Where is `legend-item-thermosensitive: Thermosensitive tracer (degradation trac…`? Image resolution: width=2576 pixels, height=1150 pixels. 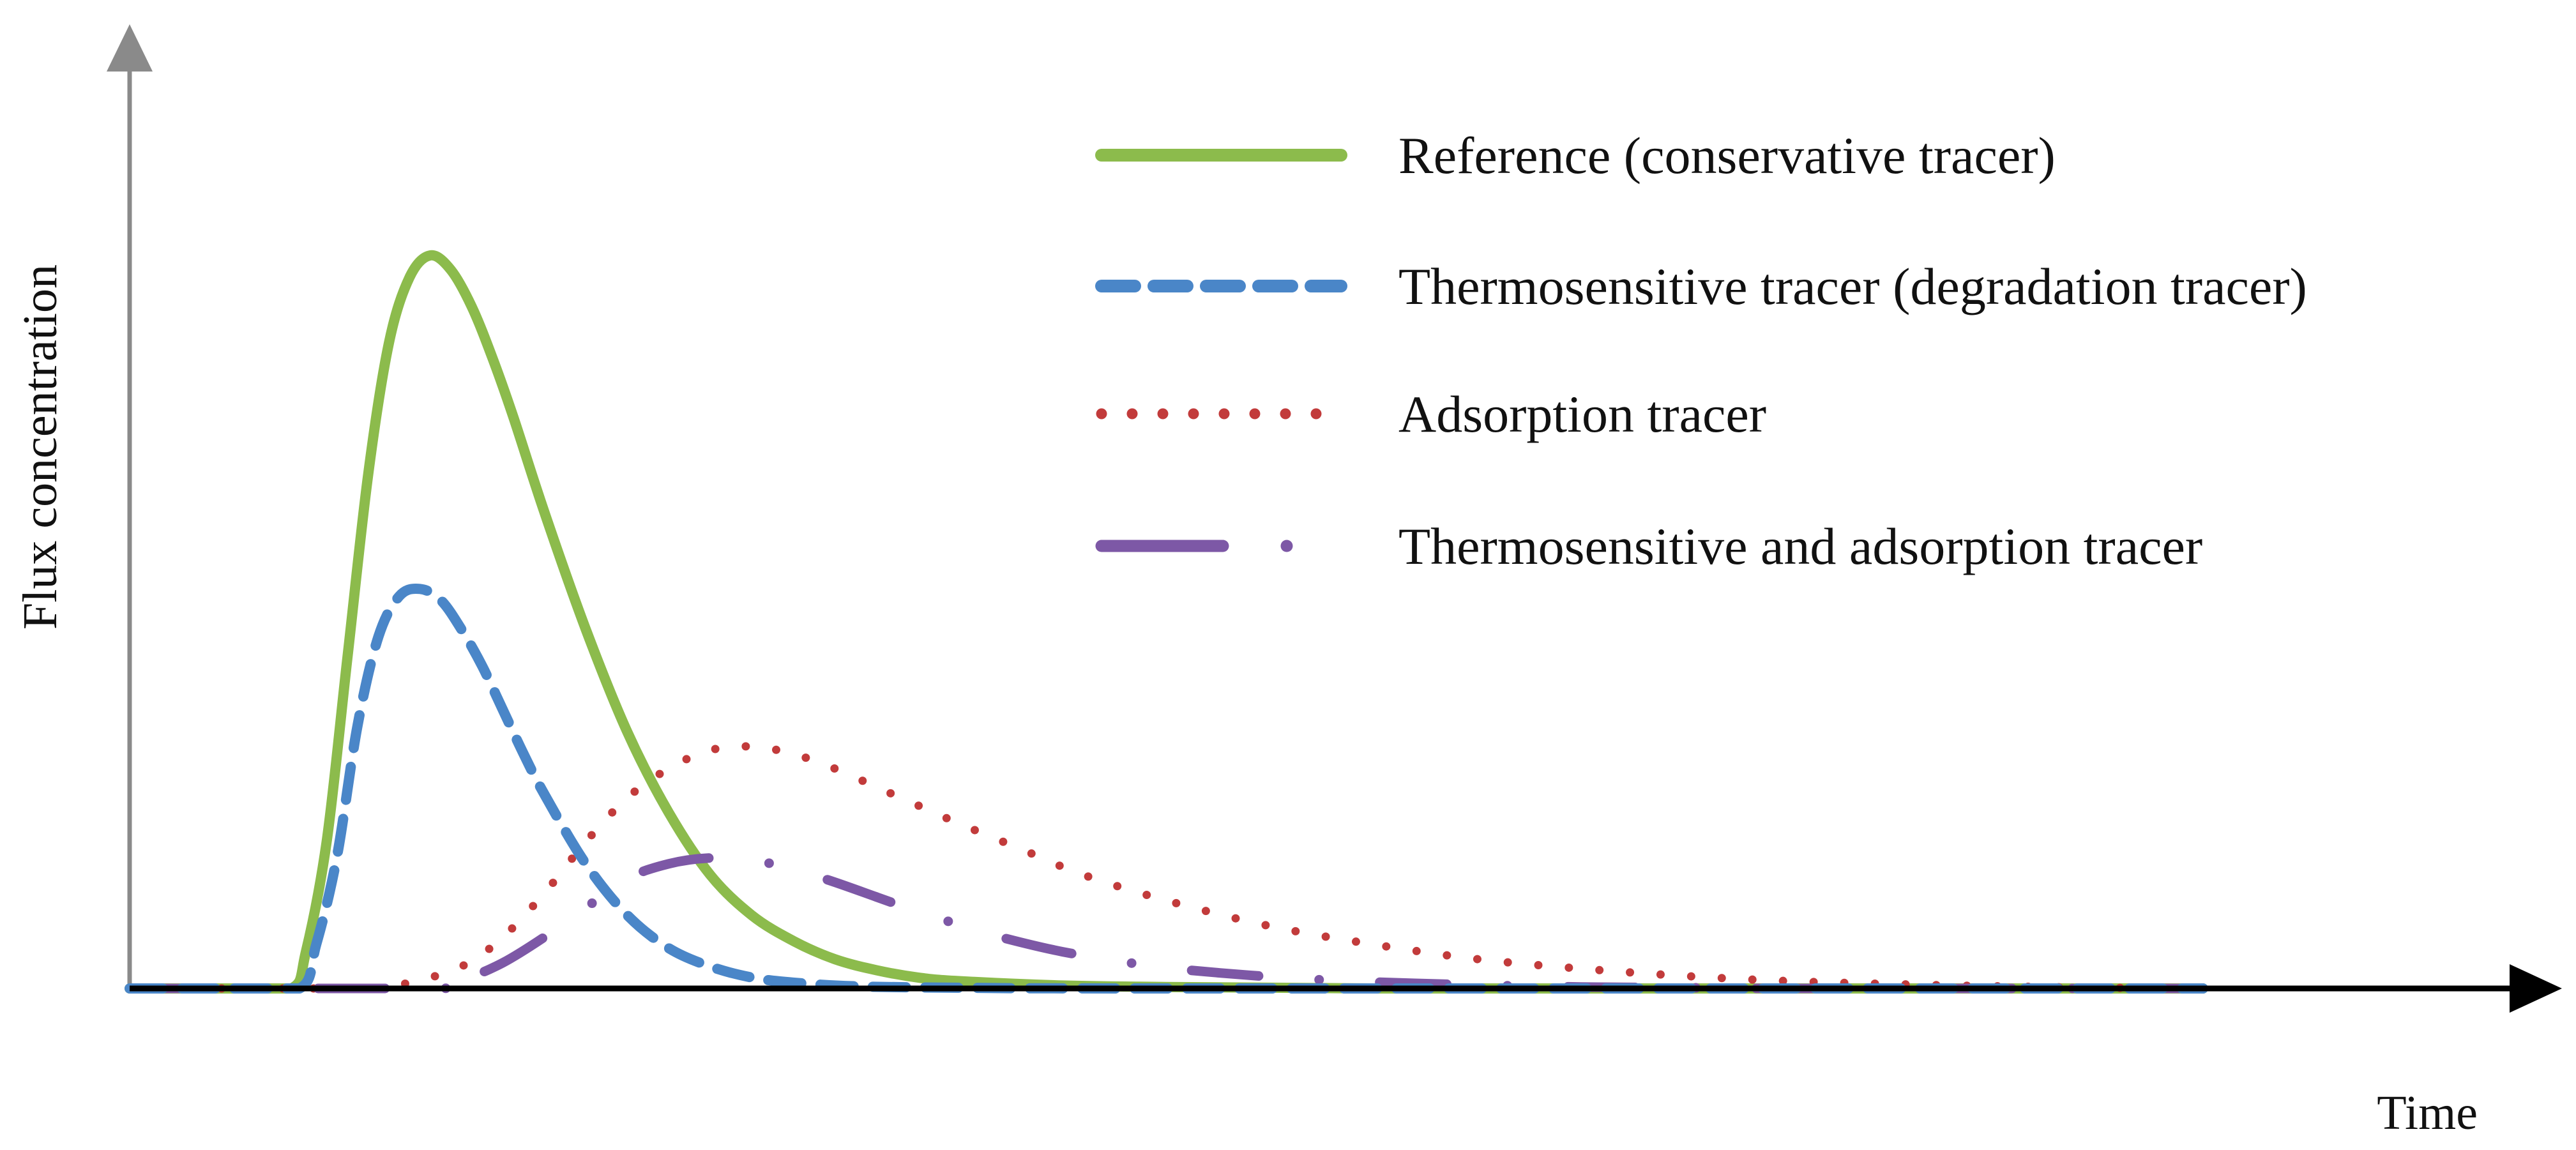 legend-item-thermosensitive: Thermosensitive tracer (degradation trac… is located at coordinates (1701, 286).